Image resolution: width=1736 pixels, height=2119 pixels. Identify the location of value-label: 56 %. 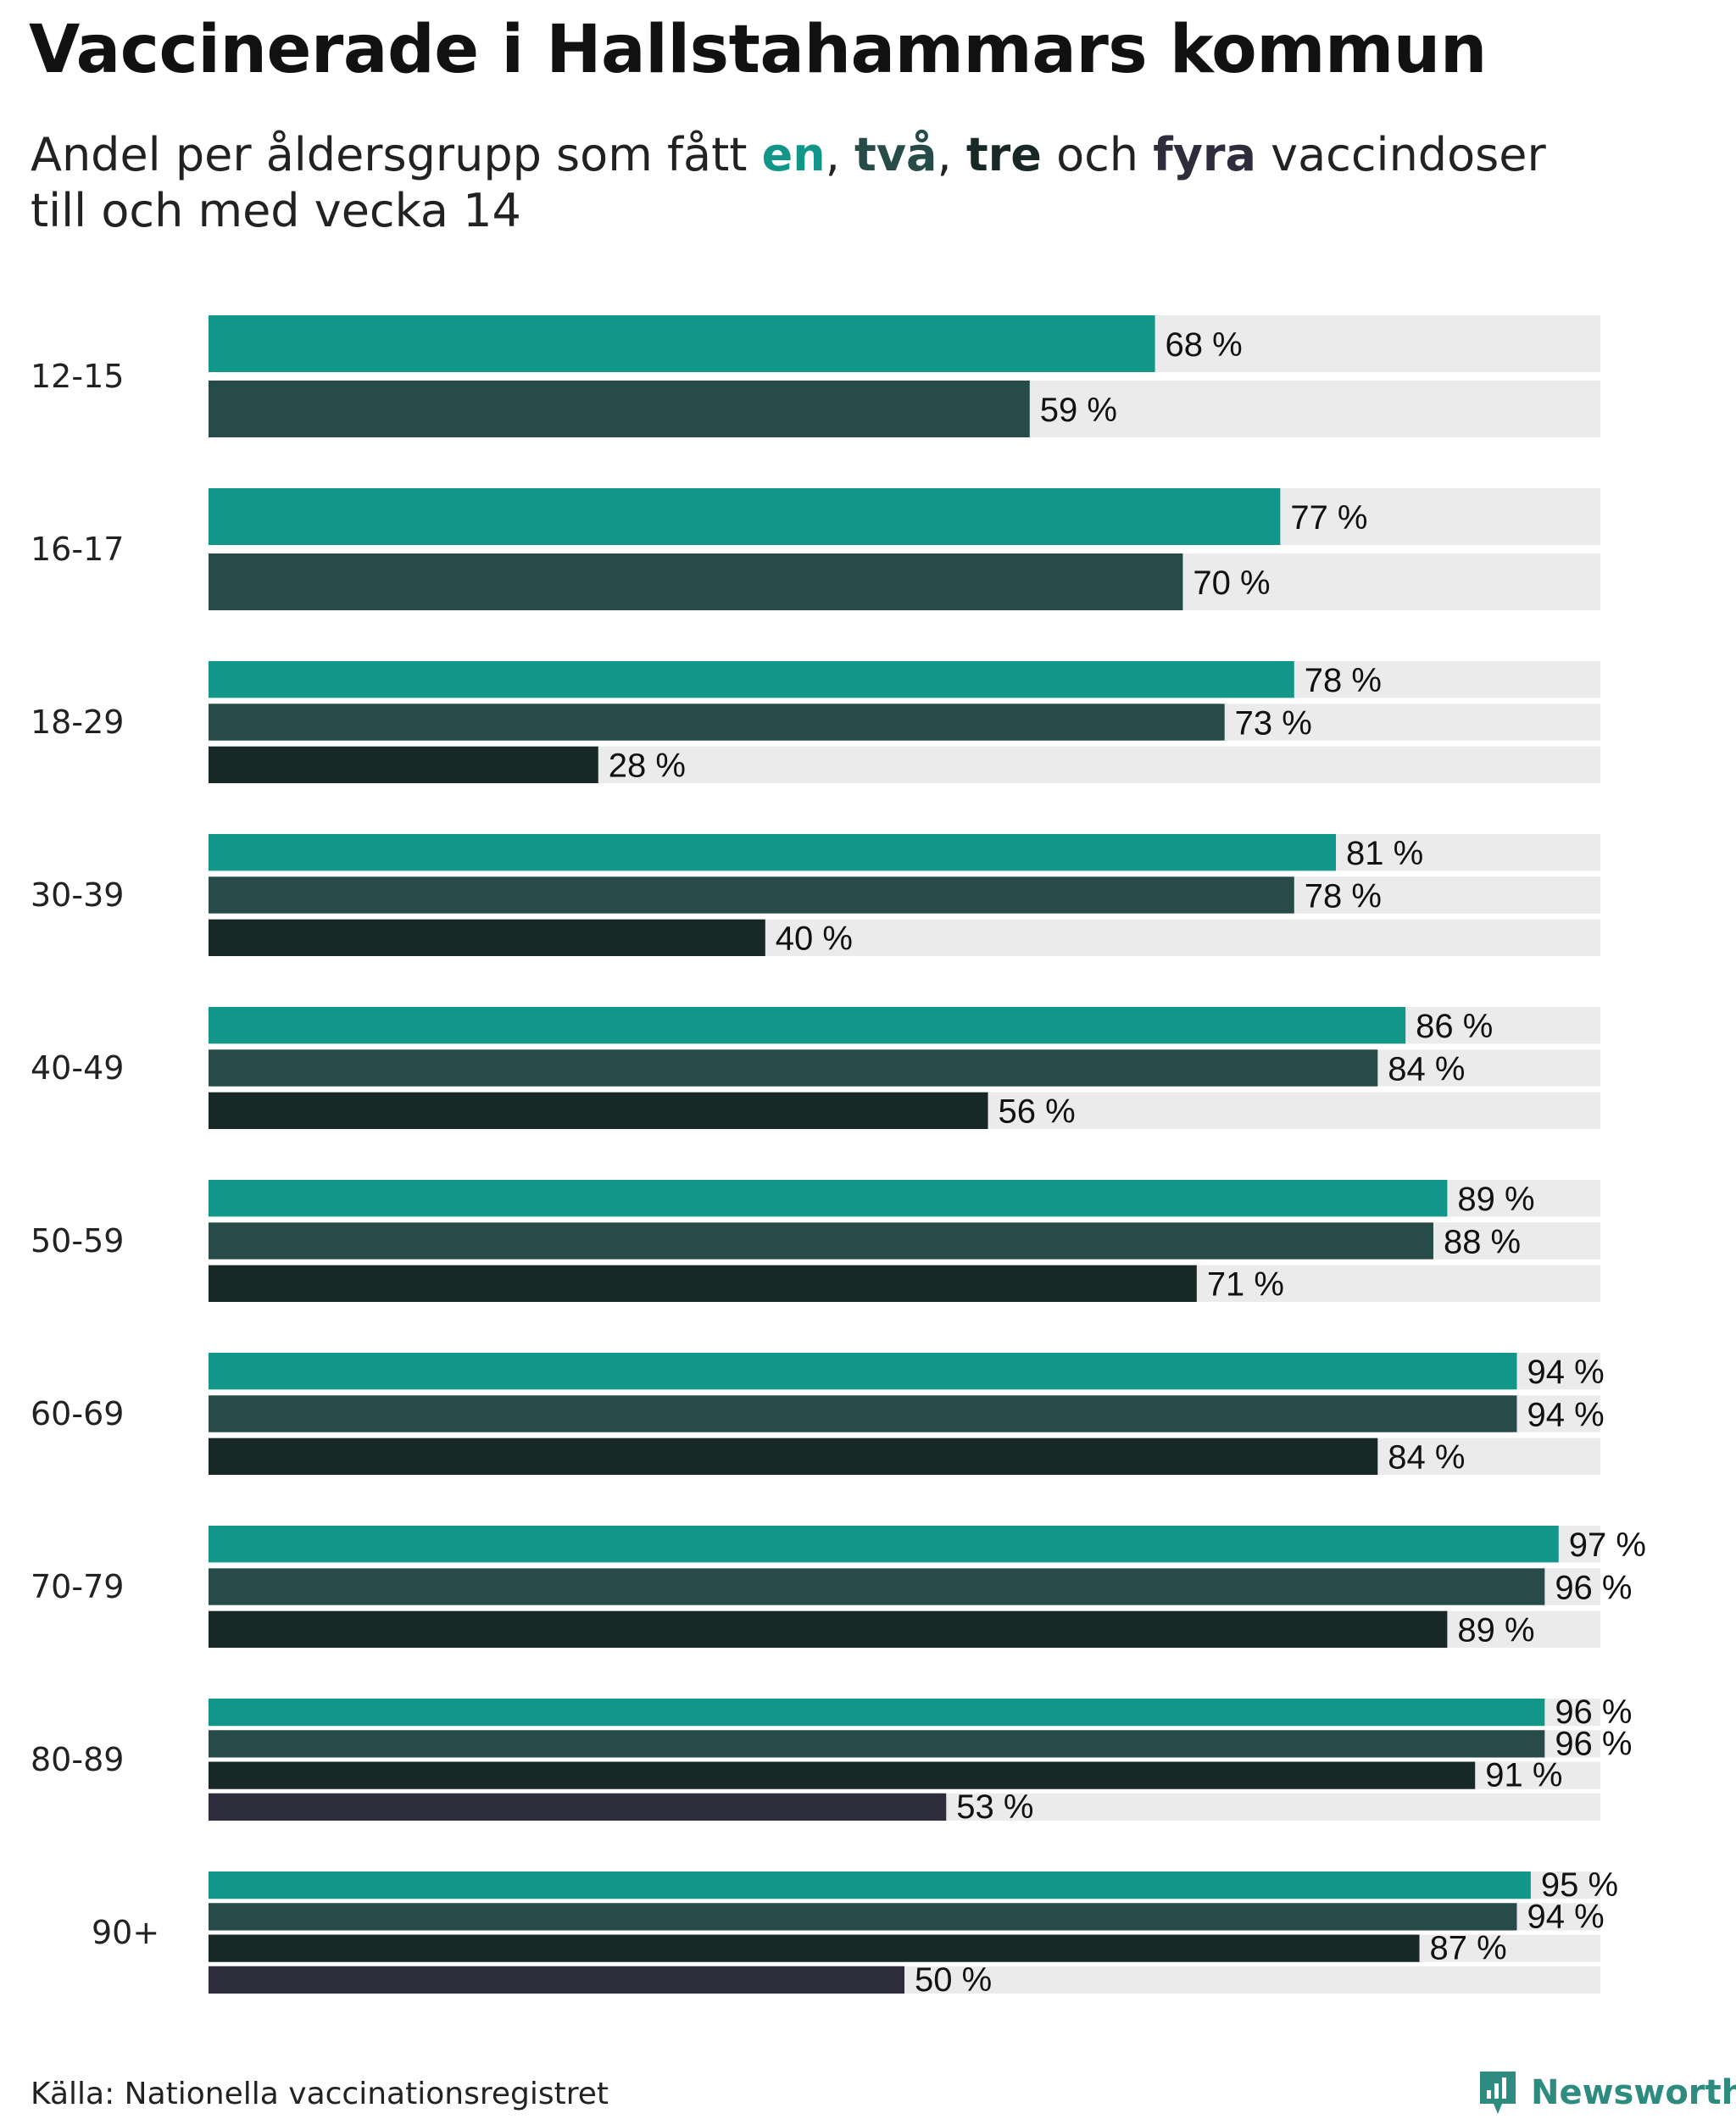
(1037, 1112).